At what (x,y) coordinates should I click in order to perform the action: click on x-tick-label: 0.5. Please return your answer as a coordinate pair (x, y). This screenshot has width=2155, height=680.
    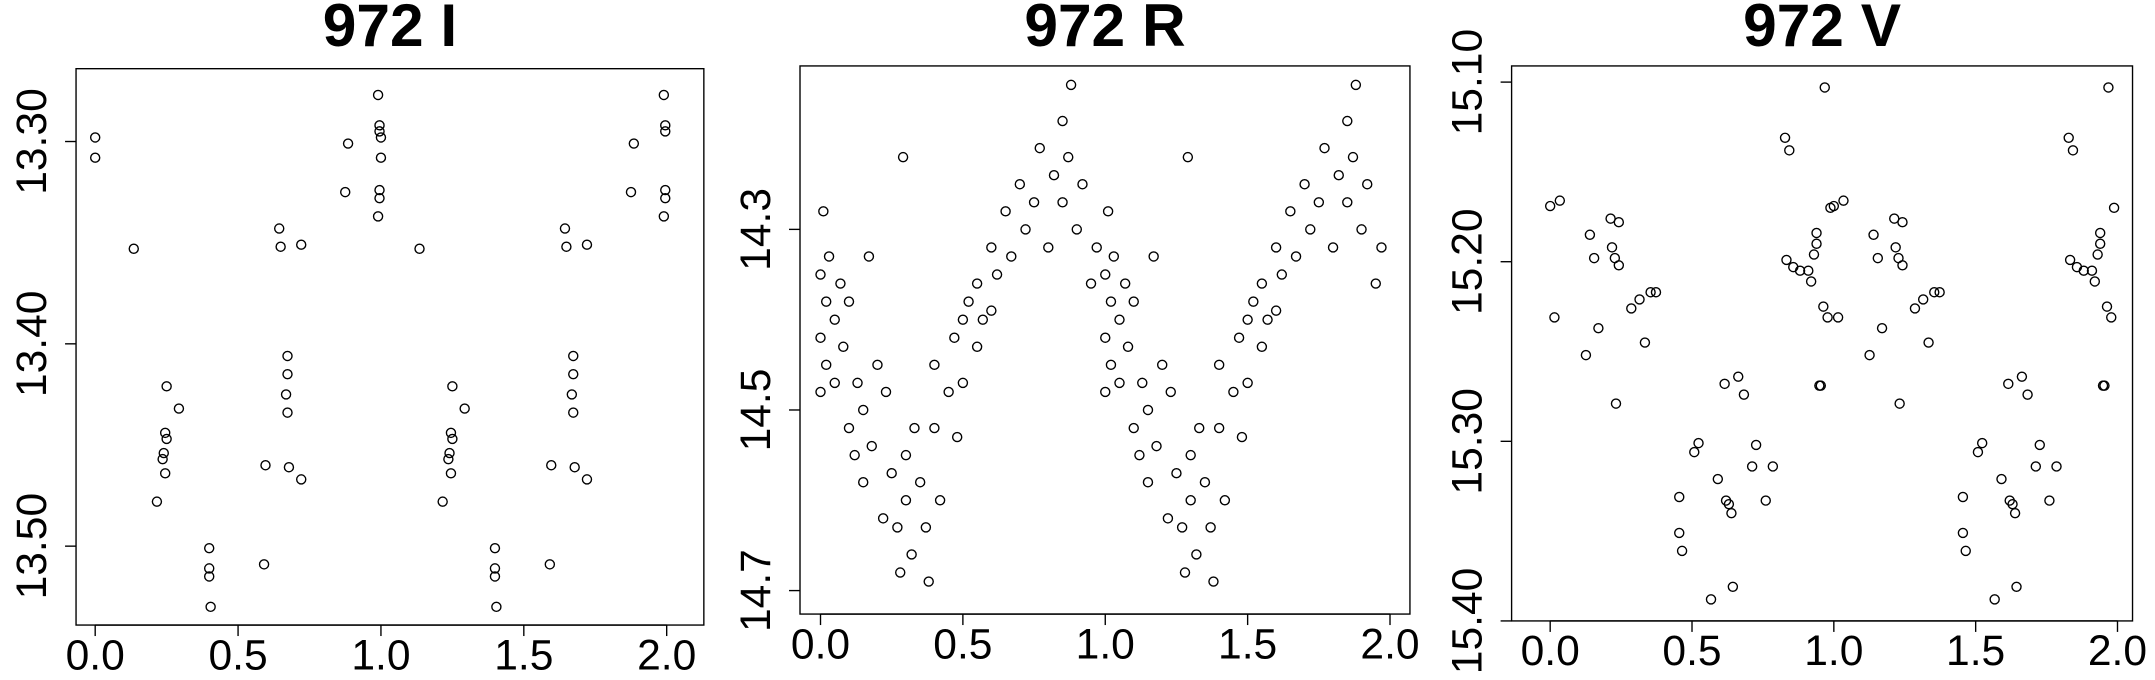
    Looking at the image, I should click on (1691, 651).